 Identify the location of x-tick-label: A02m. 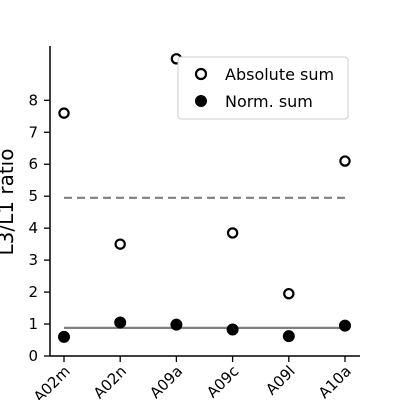
(52, 381).